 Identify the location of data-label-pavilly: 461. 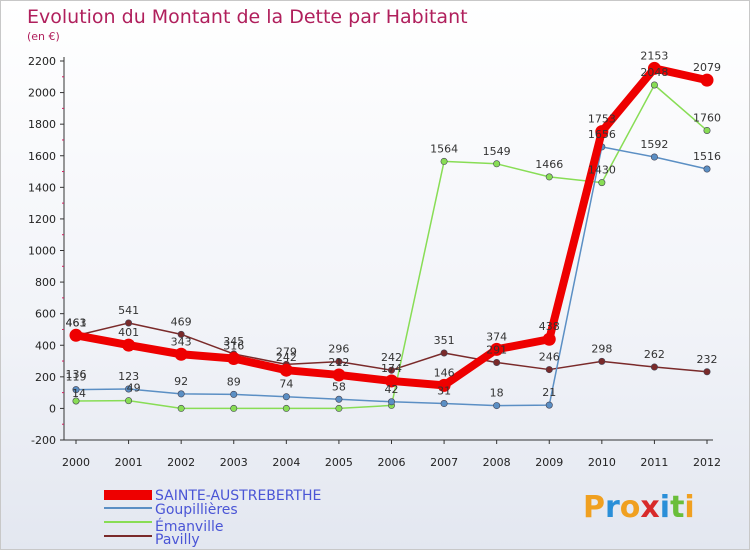
(76, 323).